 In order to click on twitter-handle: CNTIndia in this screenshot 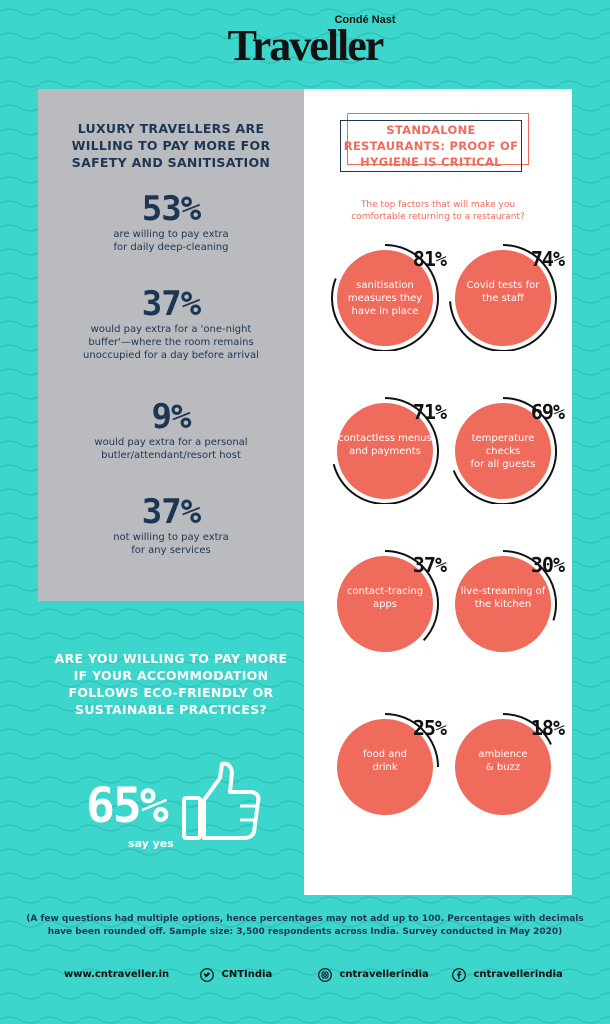, I will do `click(247, 974)`.